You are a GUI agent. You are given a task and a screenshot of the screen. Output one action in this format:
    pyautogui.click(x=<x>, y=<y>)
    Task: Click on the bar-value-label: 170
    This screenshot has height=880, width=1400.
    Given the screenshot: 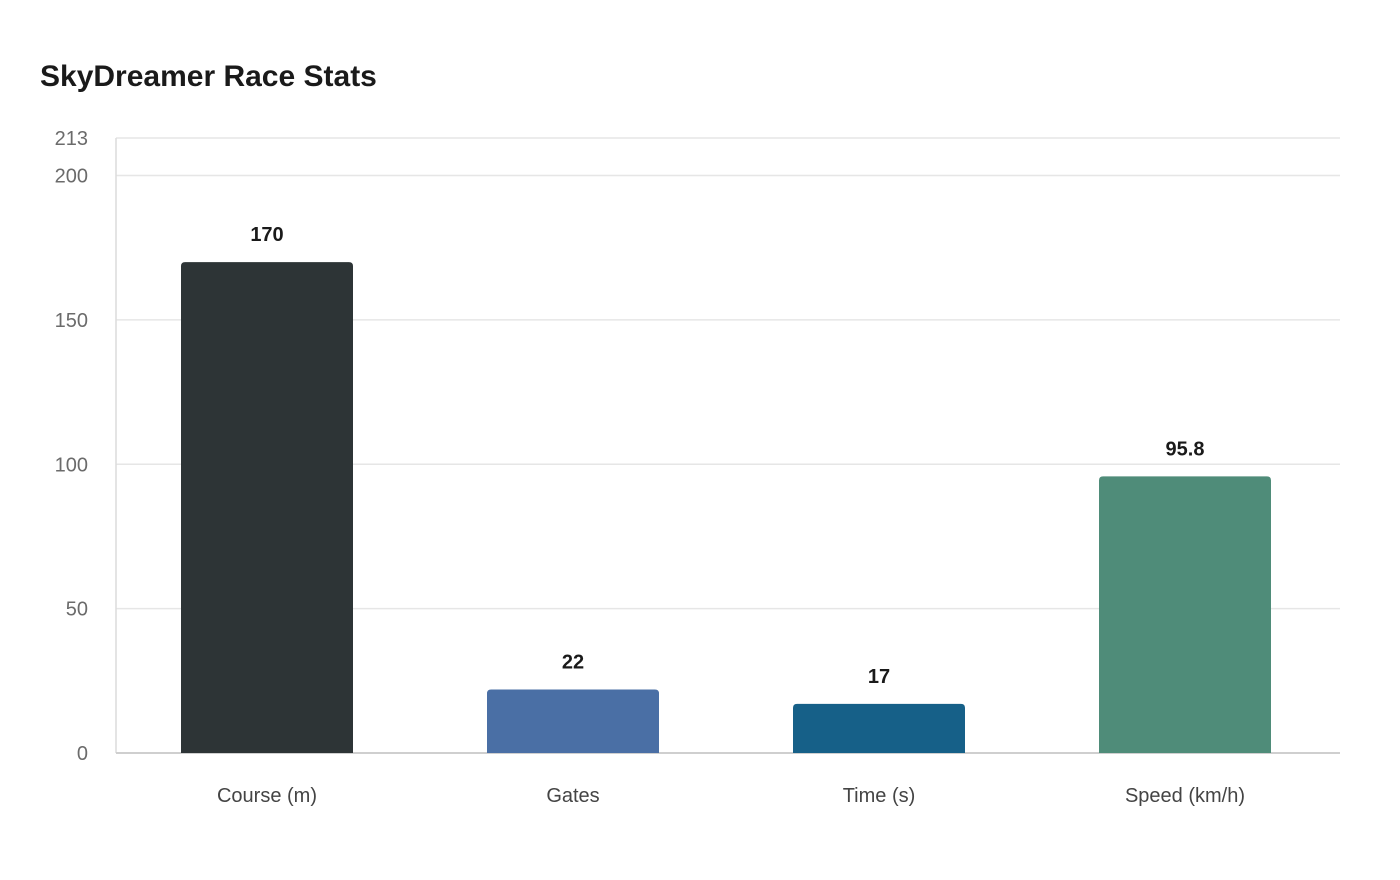 What is the action you would take?
    pyautogui.click(x=266, y=235)
    